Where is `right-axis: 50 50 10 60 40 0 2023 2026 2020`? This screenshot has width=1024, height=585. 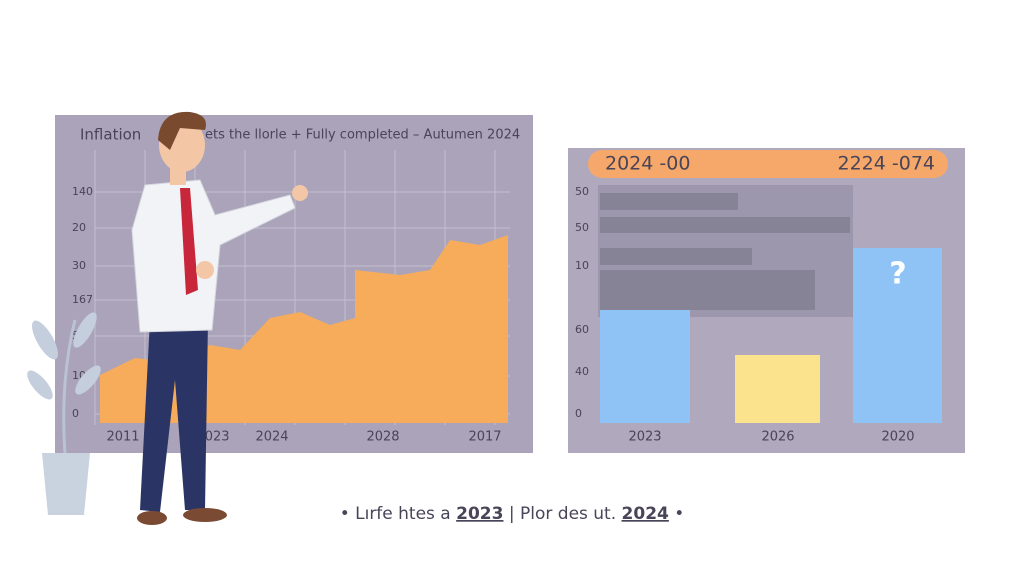
right-axis: 50 50 10 60 40 0 2023 2026 2020 is located at coordinates (745, 315).